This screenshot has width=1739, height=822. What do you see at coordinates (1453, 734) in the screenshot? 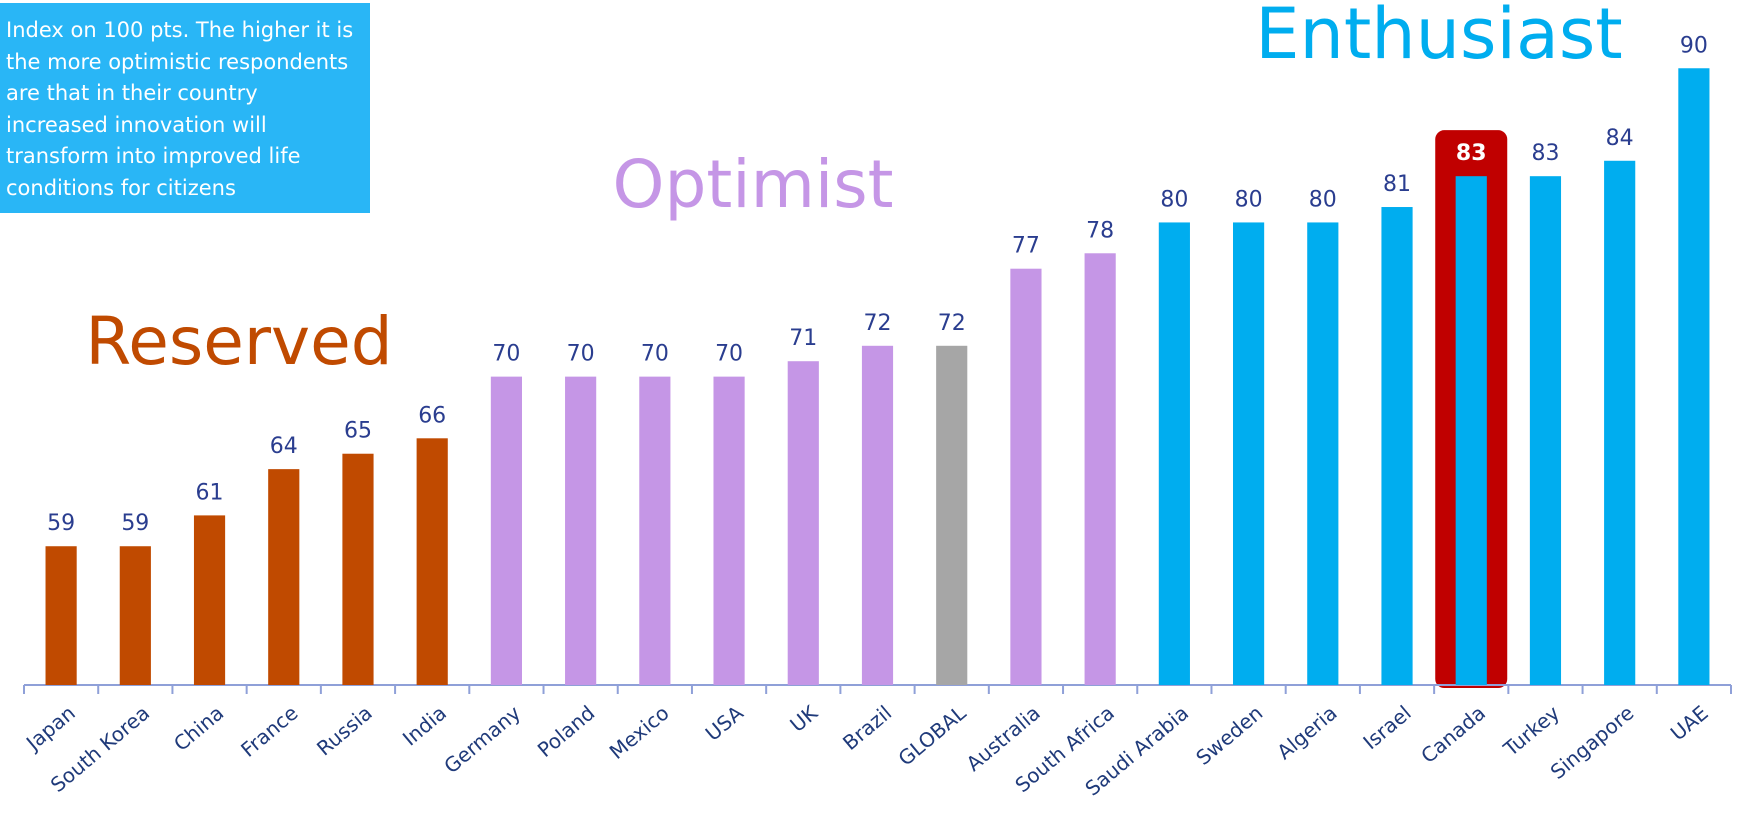
I see `x-tick-label: Canada` at bounding box center [1453, 734].